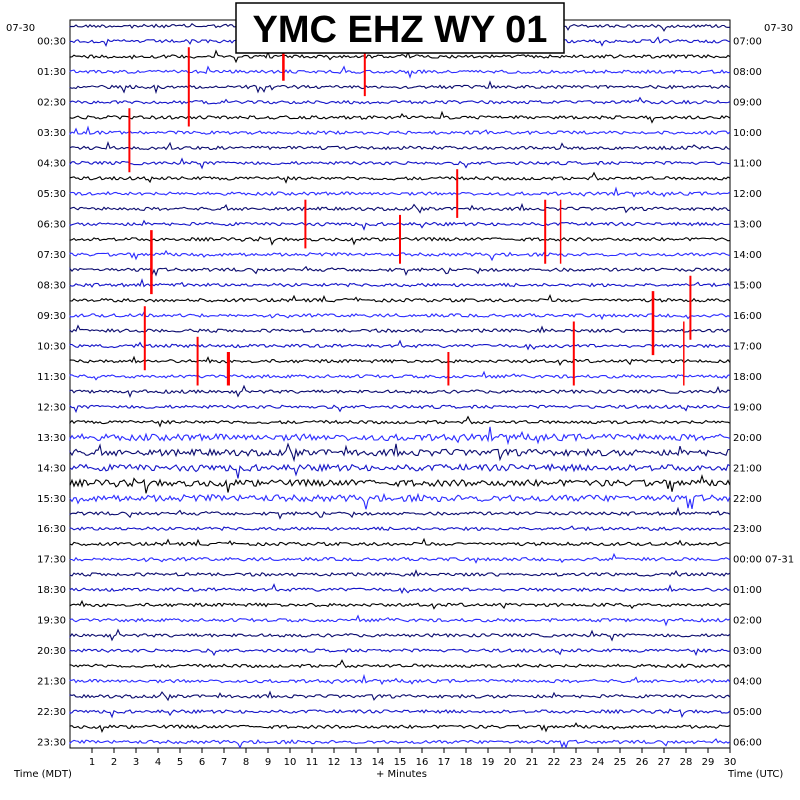 This screenshot has width=800, height=800. Describe the element at coordinates (114, 762) in the screenshot. I see `x-tick-label-2: 2` at that location.